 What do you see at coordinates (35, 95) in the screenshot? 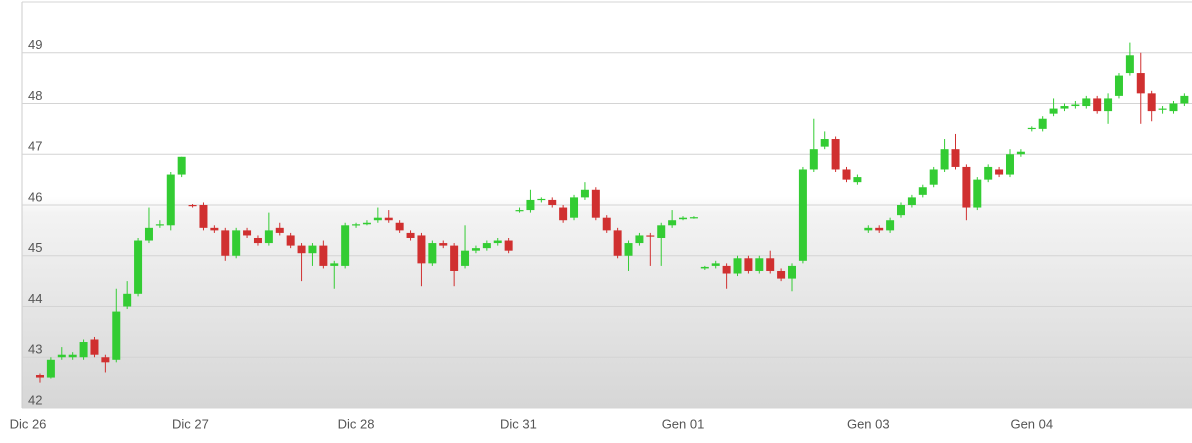
I see `y-tick-label: 48` at bounding box center [35, 95].